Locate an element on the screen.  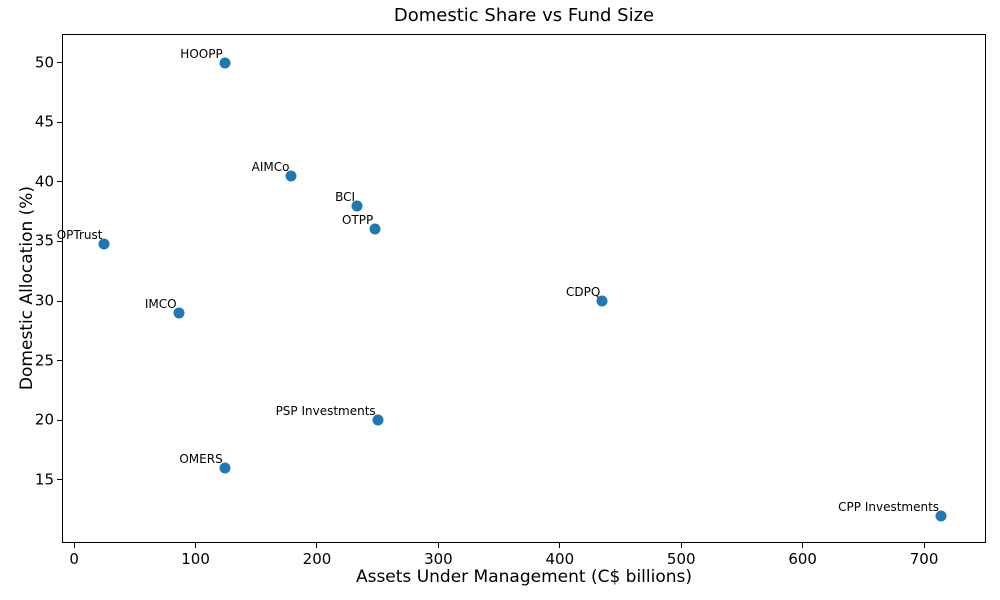
x-tick-label: 100 is located at coordinates (195, 559).